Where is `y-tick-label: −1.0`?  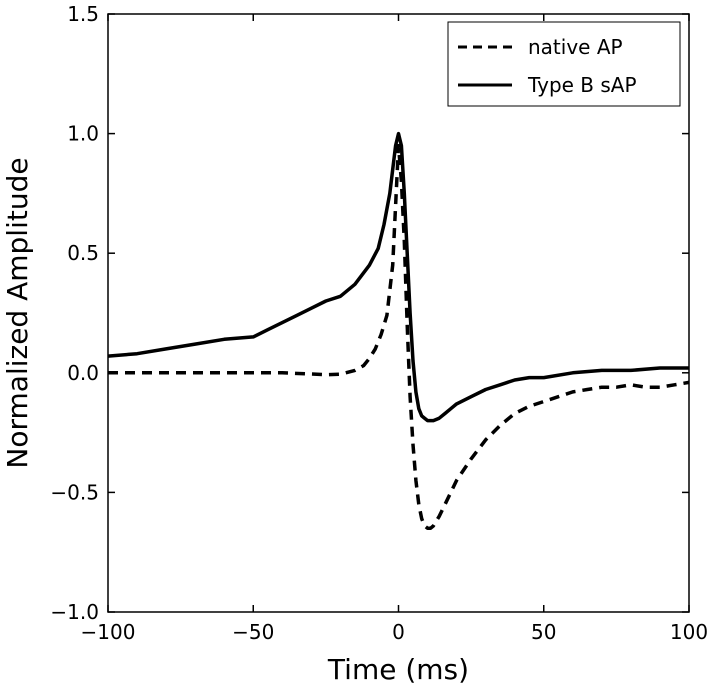
y-tick-label: −1.0 is located at coordinates (74, 612).